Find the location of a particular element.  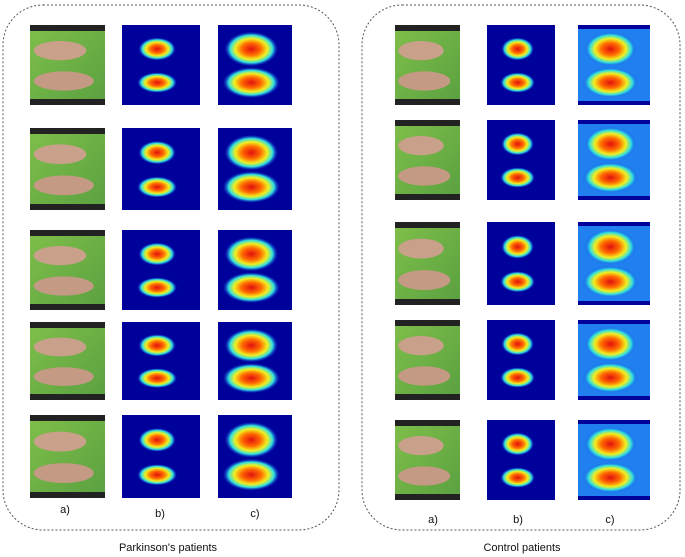

panel-caption: Parkinson's patients is located at coordinates (168, 548).